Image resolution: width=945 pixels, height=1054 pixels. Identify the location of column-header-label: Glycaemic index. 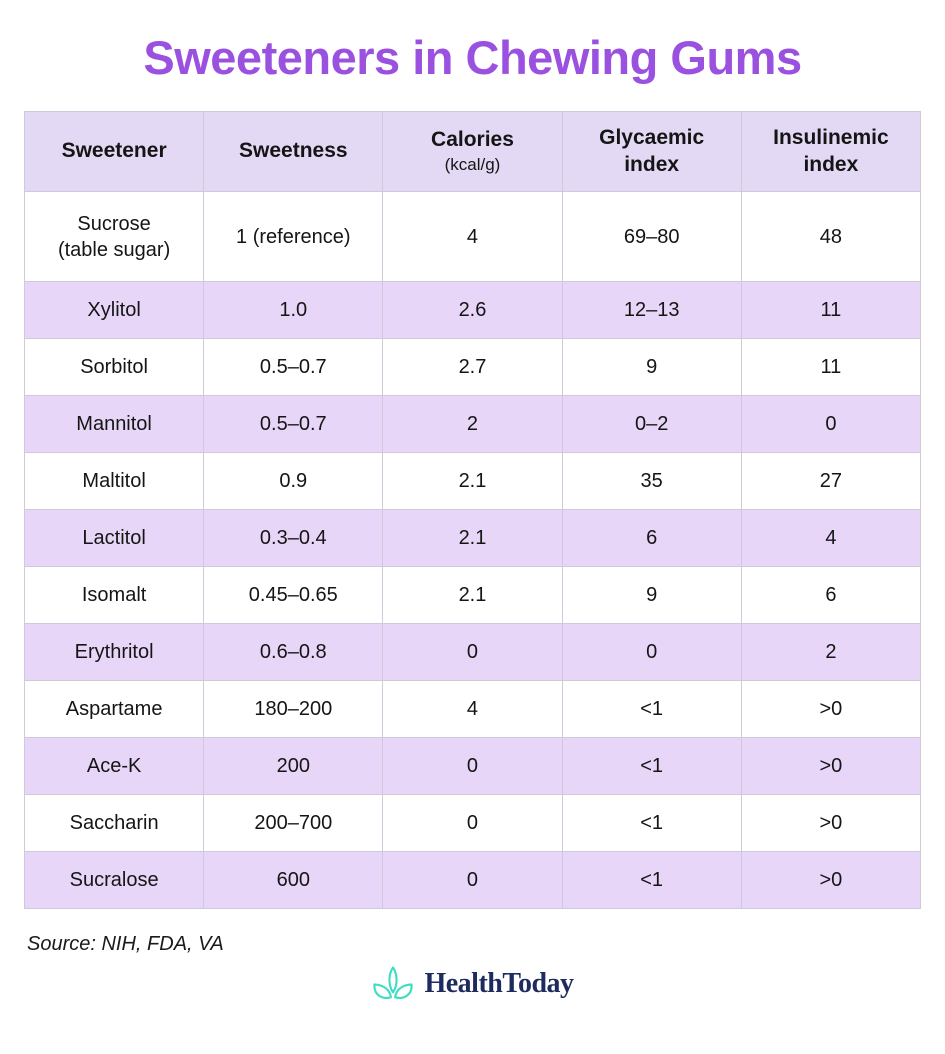
(652, 151).